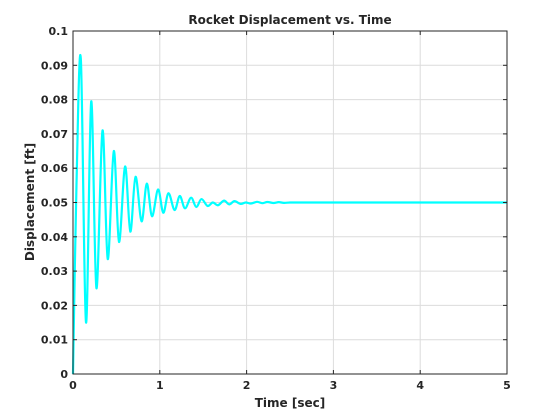 This screenshot has width=560, height=420. I want to click on y-tick-label: 0.02, so click(54, 305).